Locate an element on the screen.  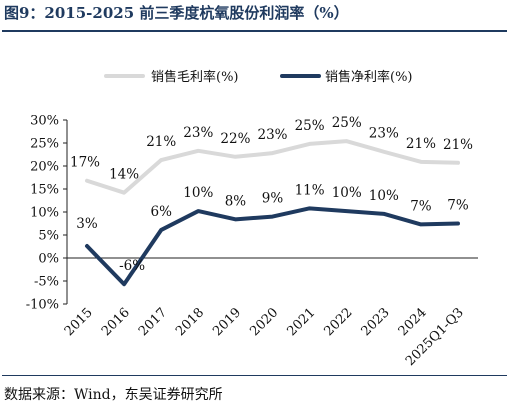
data-label: -6% is located at coordinates (132, 266).